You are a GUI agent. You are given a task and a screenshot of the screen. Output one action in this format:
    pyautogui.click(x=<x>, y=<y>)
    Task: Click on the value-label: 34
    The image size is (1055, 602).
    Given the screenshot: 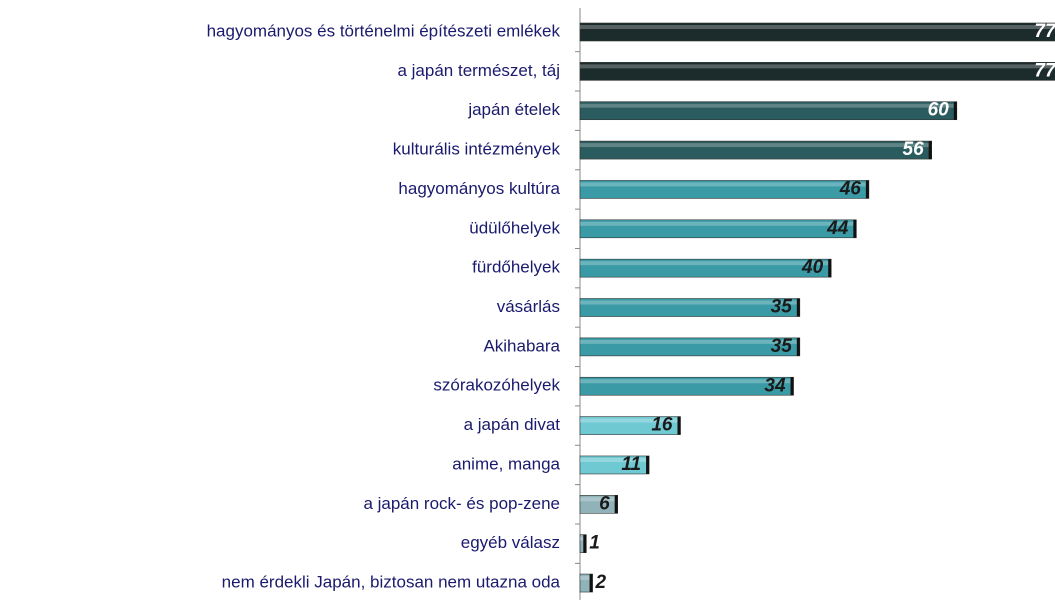 What is the action you would take?
    pyautogui.click(x=775, y=385)
    